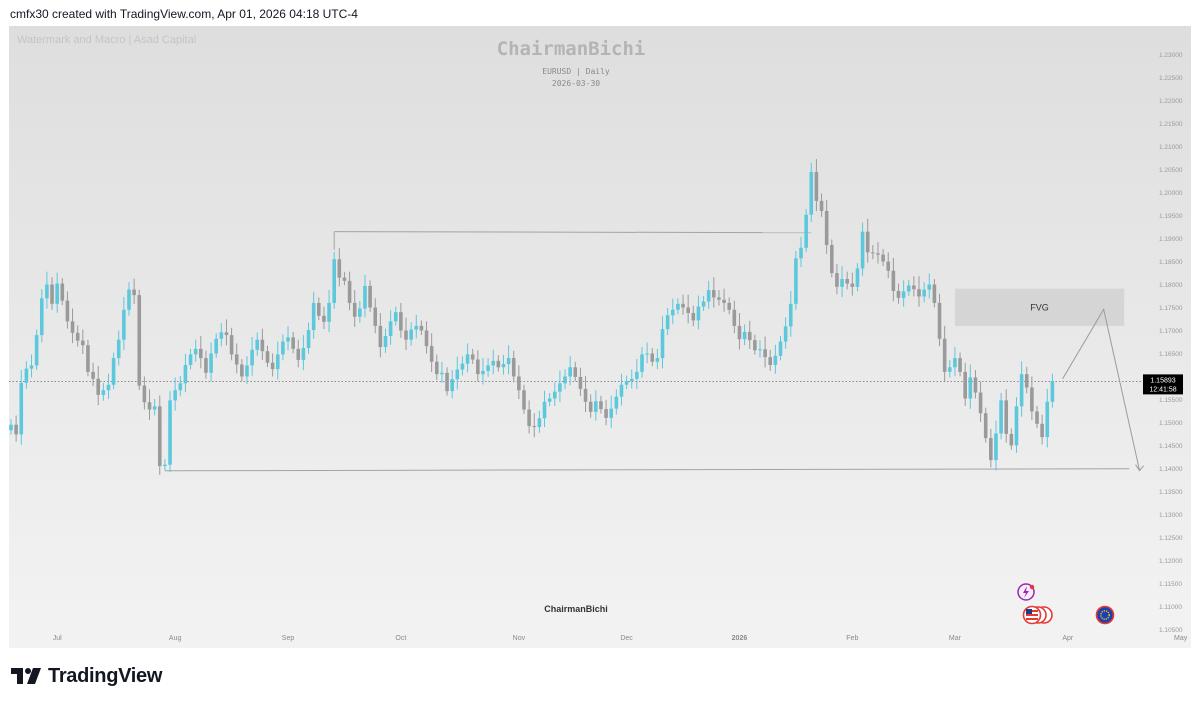 This screenshot has height=703, width=1200. What do you see at coordinates (1039, 307) in the screenshot?
I see `fvg-zone` at bounding box center [1039, 307].